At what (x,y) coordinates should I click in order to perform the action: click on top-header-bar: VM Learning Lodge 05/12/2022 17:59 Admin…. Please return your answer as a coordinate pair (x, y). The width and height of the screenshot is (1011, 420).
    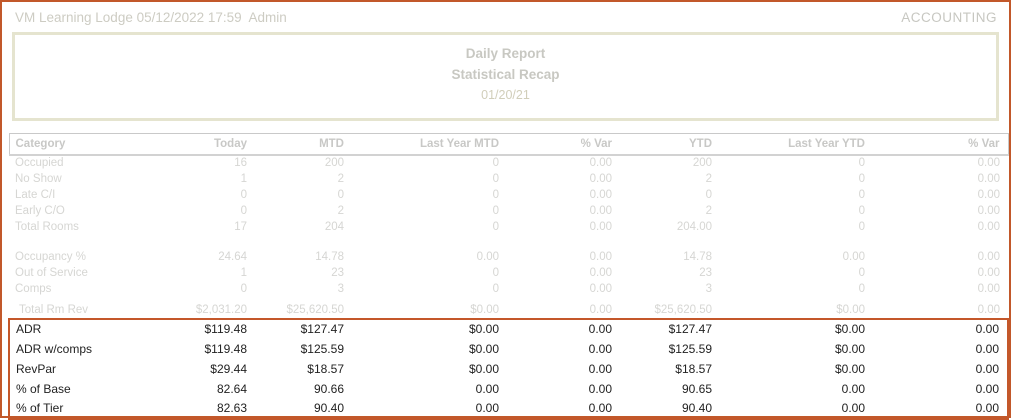
    Looking at the image, I should click on (505, 13).